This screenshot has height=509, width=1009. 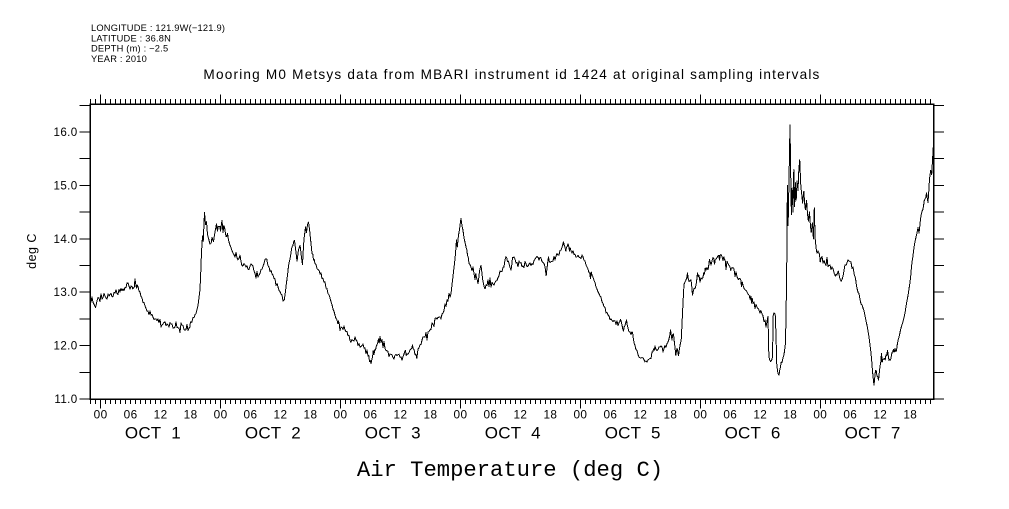 What do you see at coordinates (393, 433) in the screenshot?
I see `svg-text: OCT 3` at bounding box center [393, 433].